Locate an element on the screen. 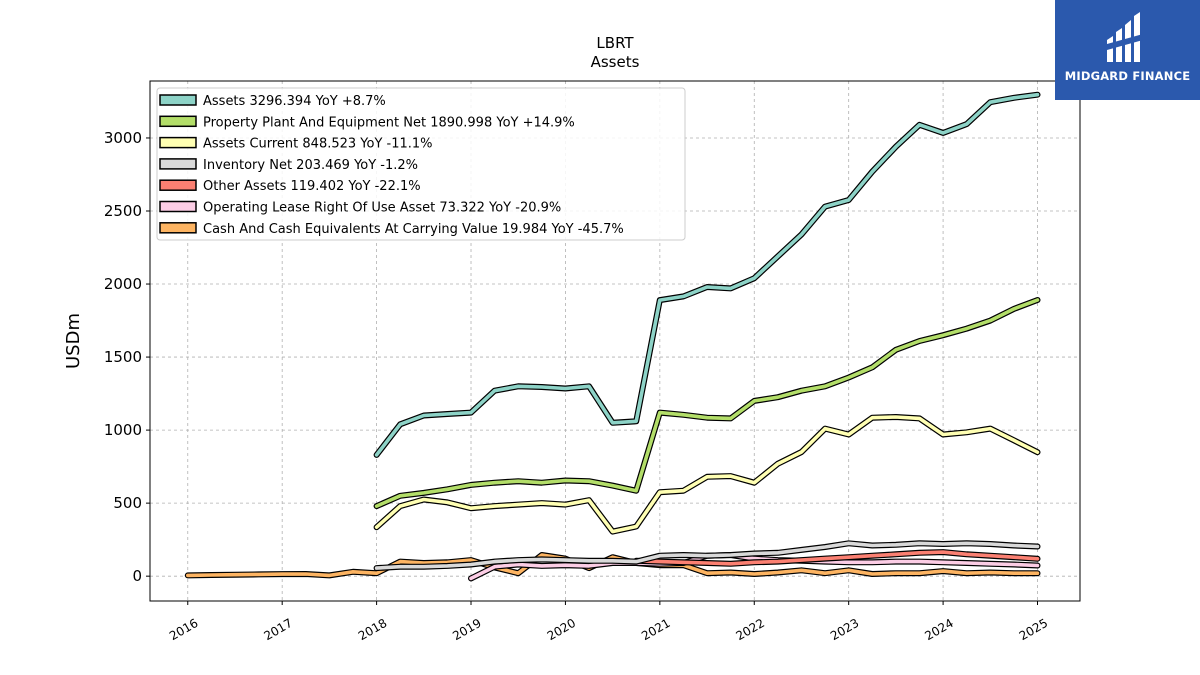 This screenshot has height=675, width=1200. logo-text: MIDGARD FINANCE is located at coordinates (1127, 76).